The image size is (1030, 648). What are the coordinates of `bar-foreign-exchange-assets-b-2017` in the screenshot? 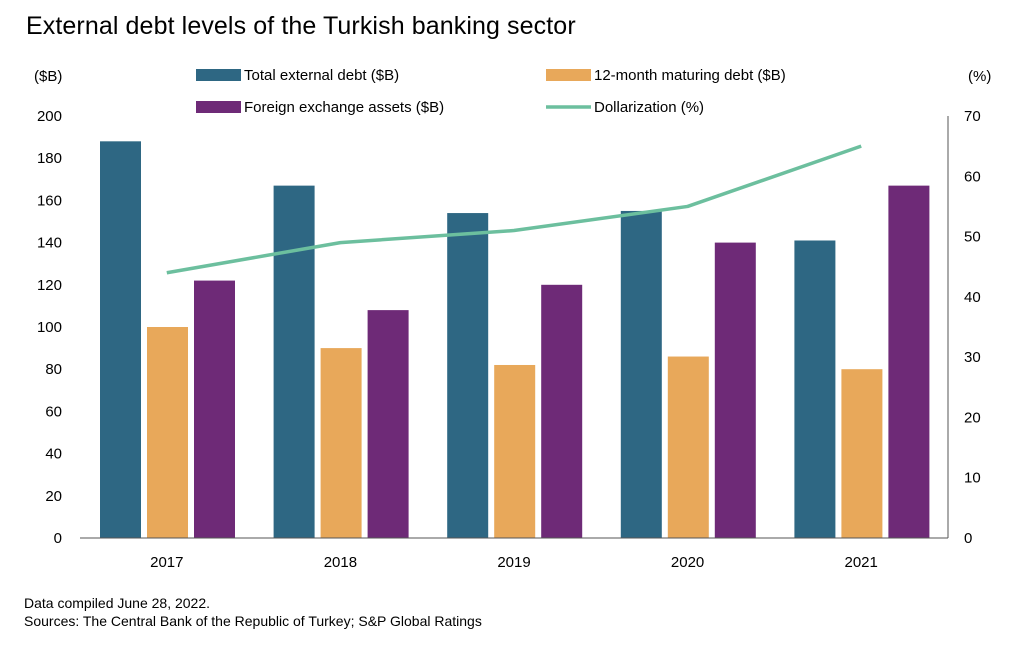 It's located at (214, 409).